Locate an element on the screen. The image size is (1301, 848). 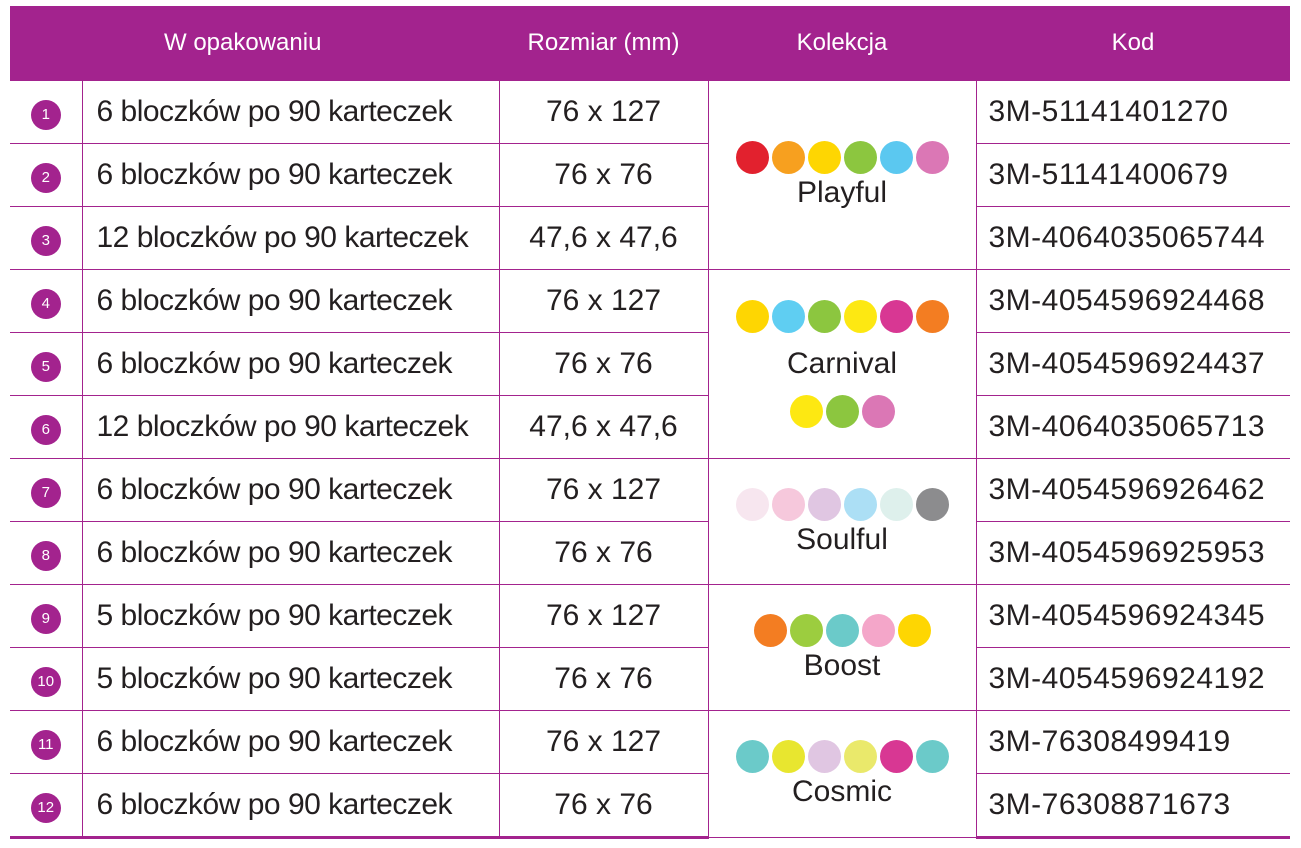
row-number-badge: 12 is located at coordinates (45, 808).